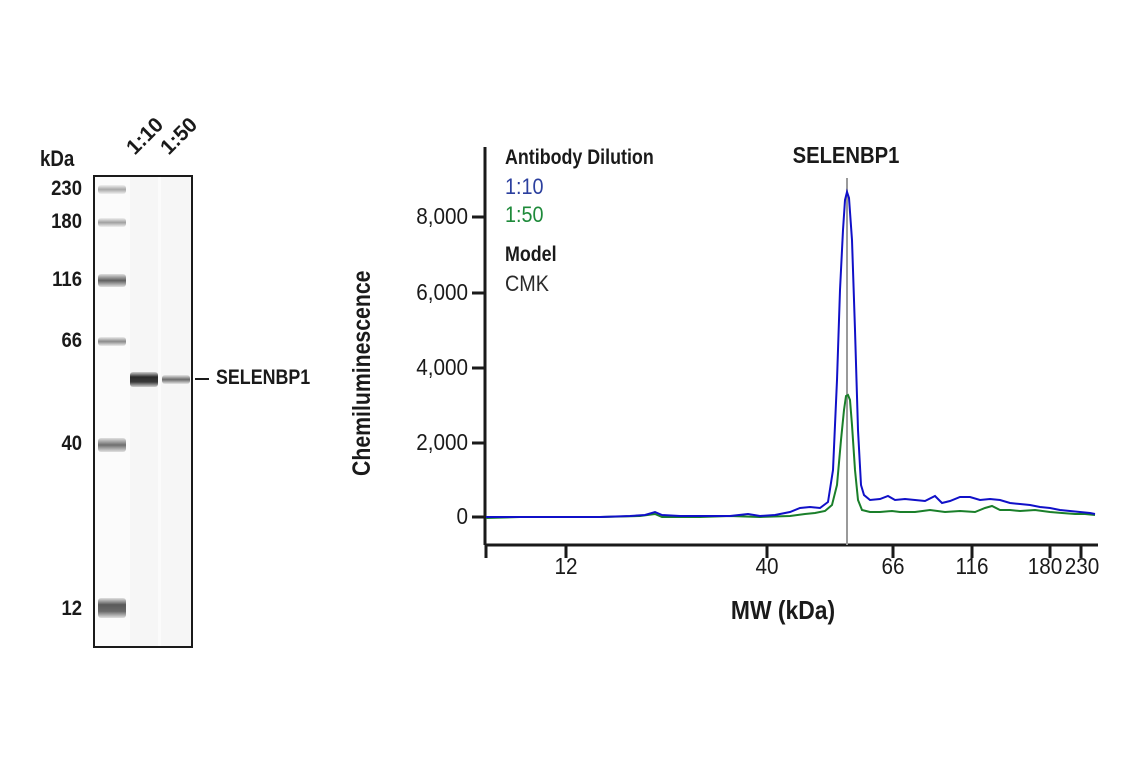 This screenshot has width=1141, height=768. Describe the element at coordinates (263, 377) in the screenshot. I see `target-label: SELENBP1` at that location.